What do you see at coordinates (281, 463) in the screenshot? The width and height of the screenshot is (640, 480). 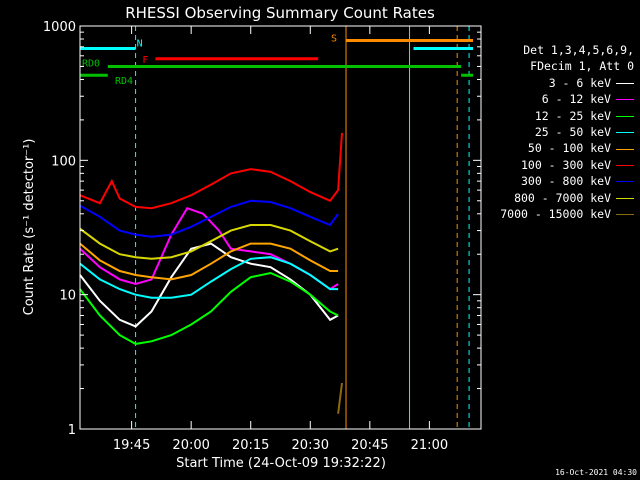 I see `x-axis-label: Start Time (24-Oct-09 19:32:22)` at bounding box center [281, 463].